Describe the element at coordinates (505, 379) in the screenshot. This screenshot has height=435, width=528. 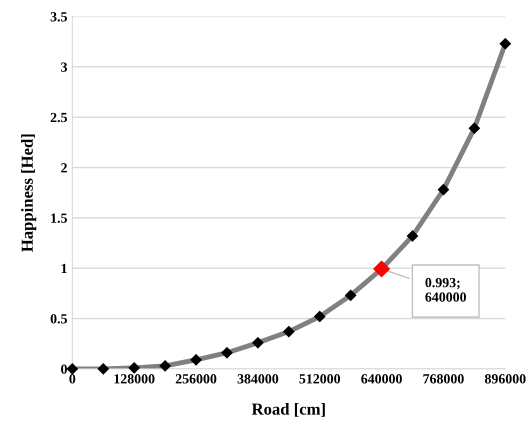
I see `x-tick-label: 896000` at that location.